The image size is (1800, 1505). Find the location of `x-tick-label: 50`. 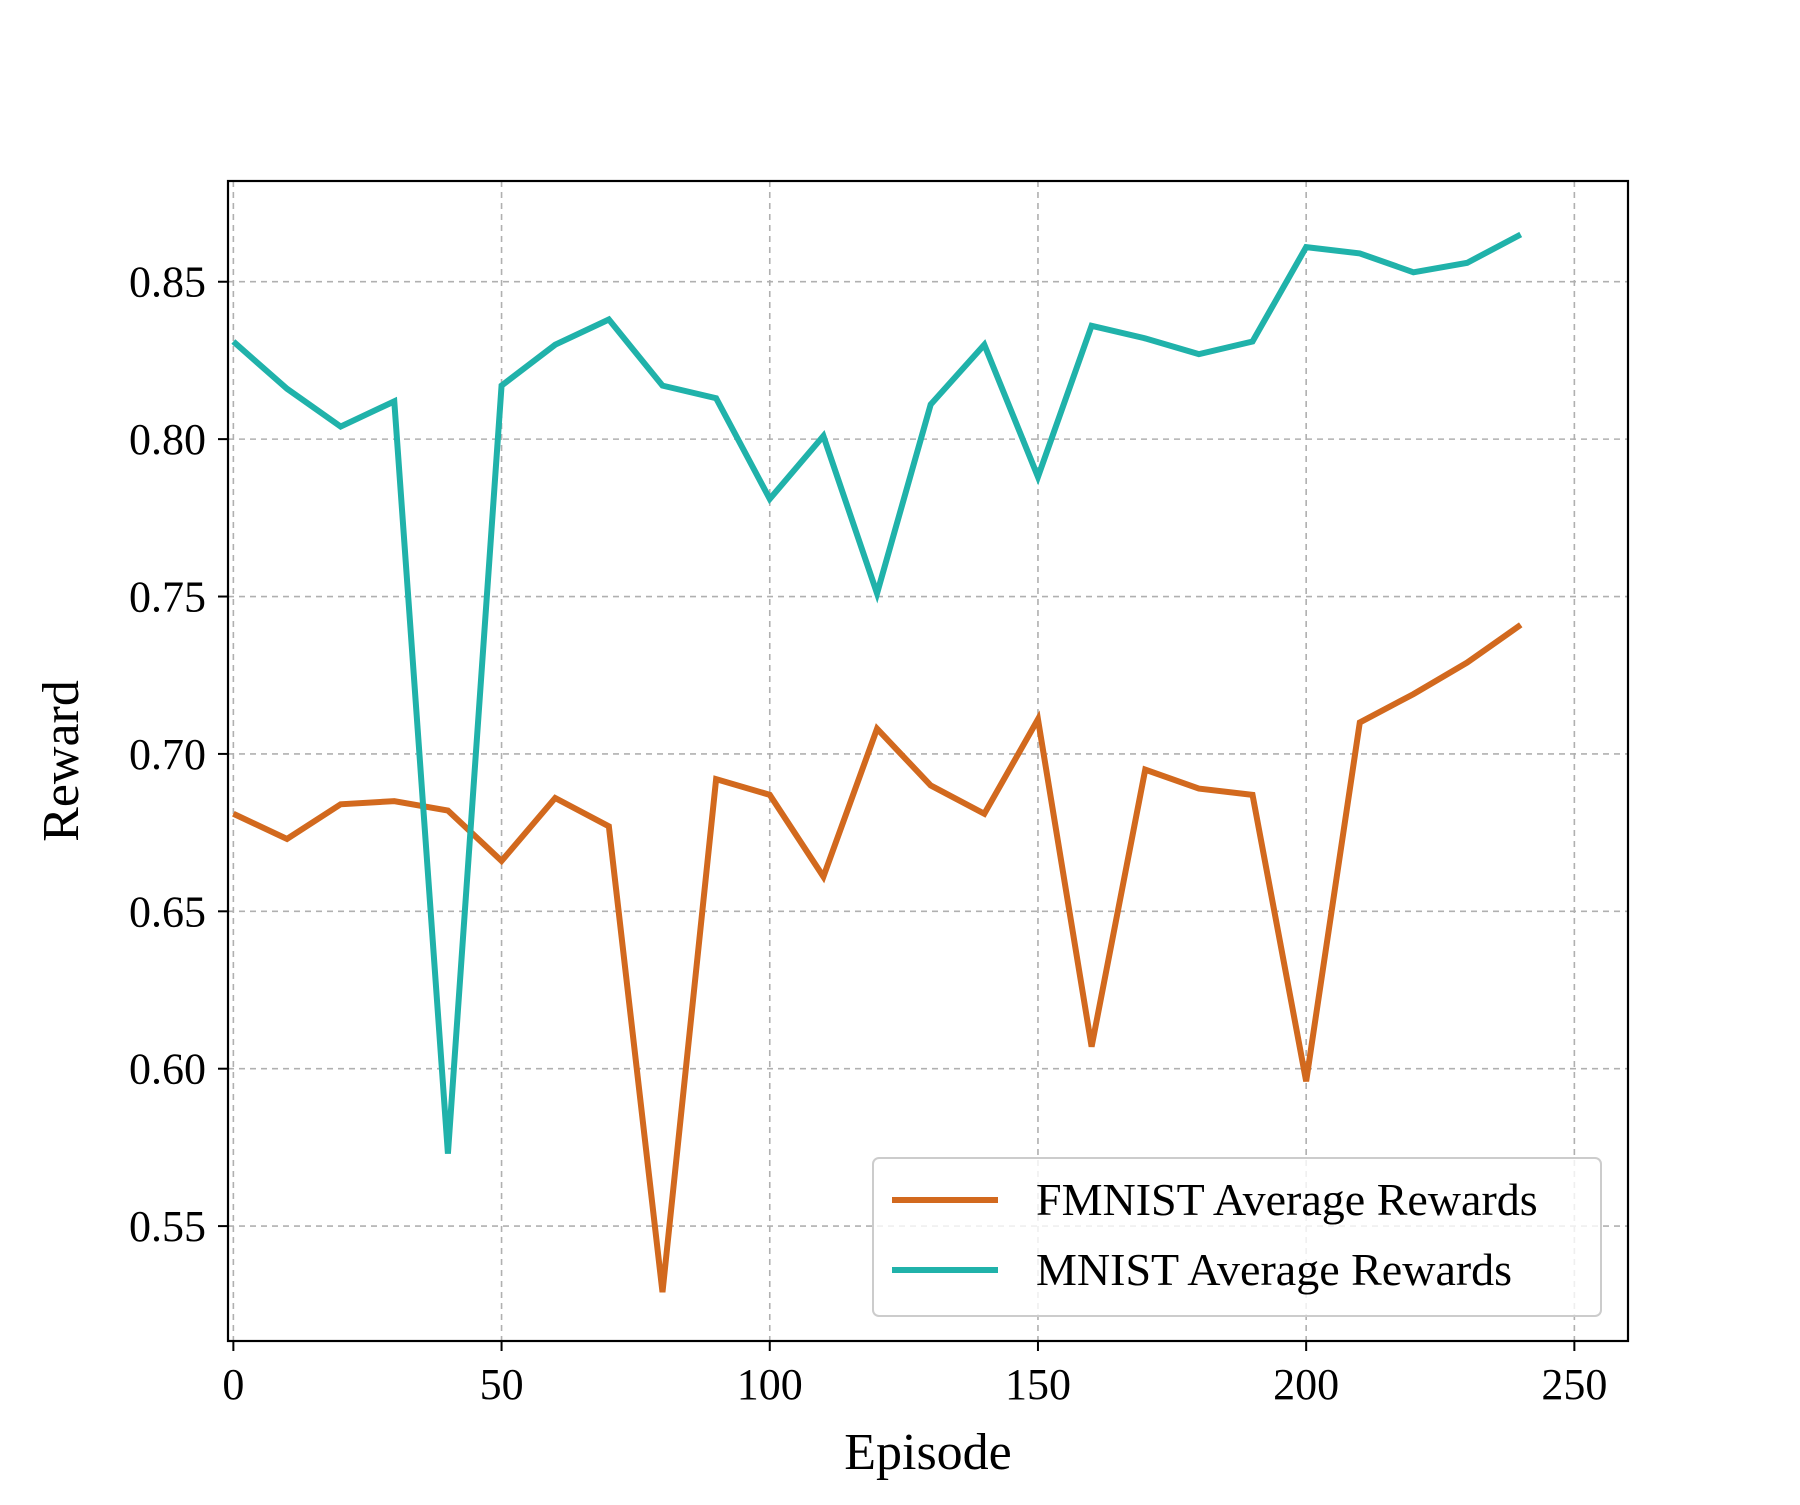

x-tick-label: 50 is located at coordinates (502, 1384).